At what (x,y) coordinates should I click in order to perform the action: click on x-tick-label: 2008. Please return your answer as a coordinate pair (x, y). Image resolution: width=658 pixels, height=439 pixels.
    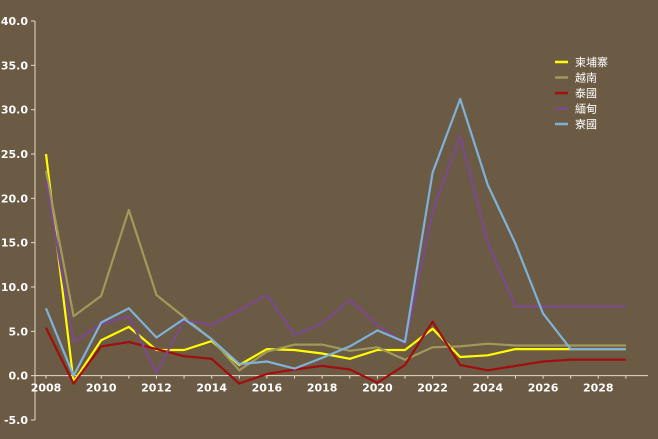
    Looking at the image, I should click on (46, 388).